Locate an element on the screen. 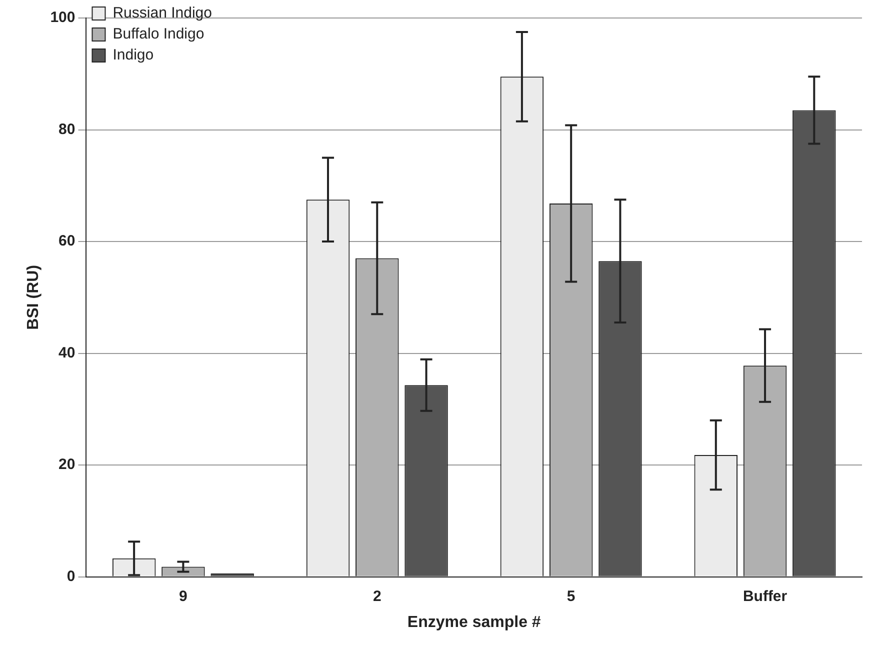 The width and height of the screenshot is (882, 646). y-tick-label: 100 is located at coordinates (63, 17).